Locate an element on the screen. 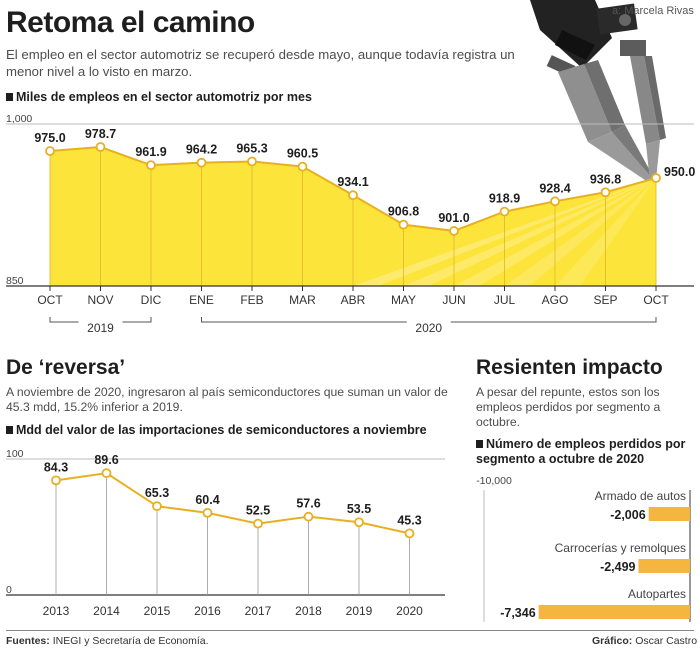 Image resolution: width=700 pixels, height=651 pixels. data-label: 53.5 is located at coordinates (359, 509).